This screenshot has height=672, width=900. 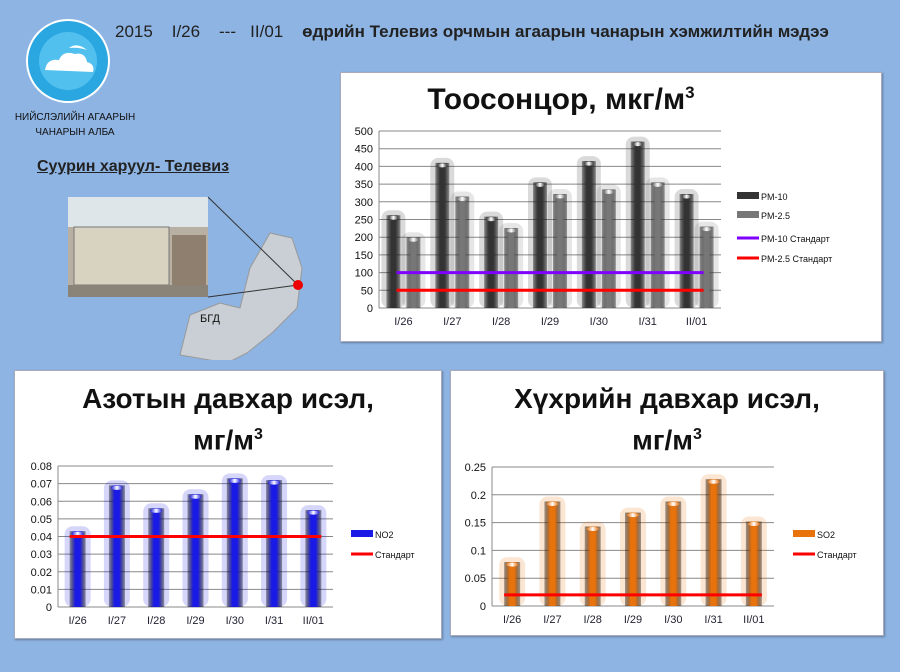 What do you see at coordinates (41, 590) in the screenshot?
I see `y-tick-label: 0.01` at bounding box center [41, 590].